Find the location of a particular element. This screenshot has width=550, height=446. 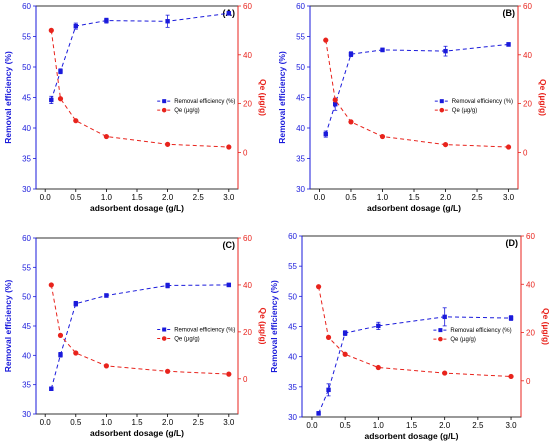

y-left-tick-label: 30 is located at coordinates (300, 189).